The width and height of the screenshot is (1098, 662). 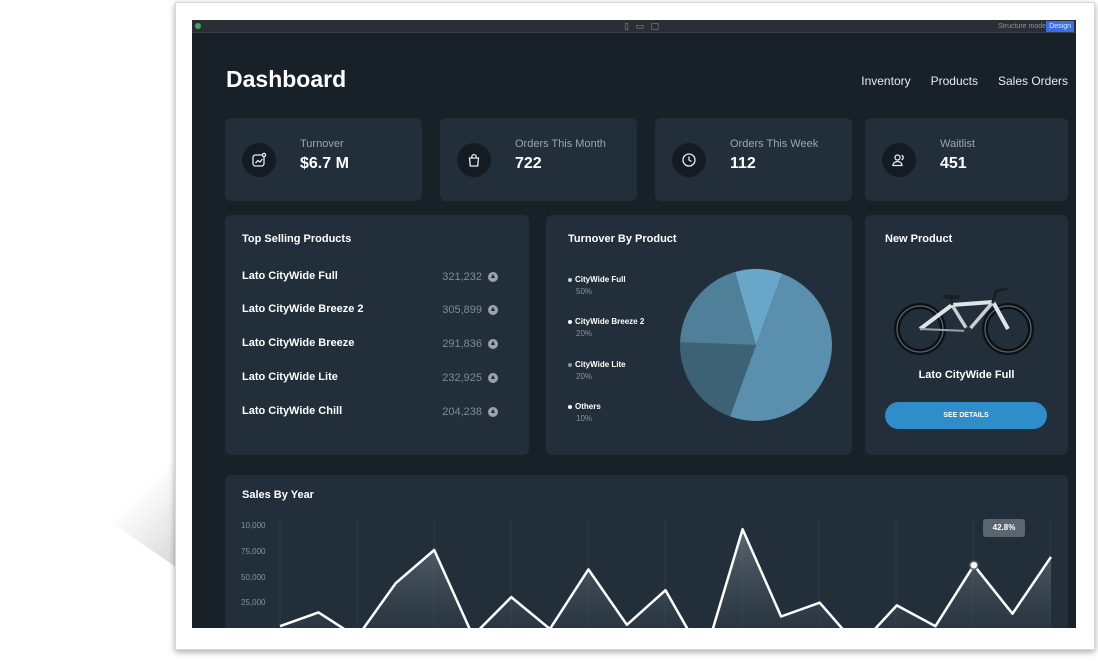 I want to click on editor-toolbar: ▯ ▭ ▢ Structure mode Design, so click(x=634, y=26).